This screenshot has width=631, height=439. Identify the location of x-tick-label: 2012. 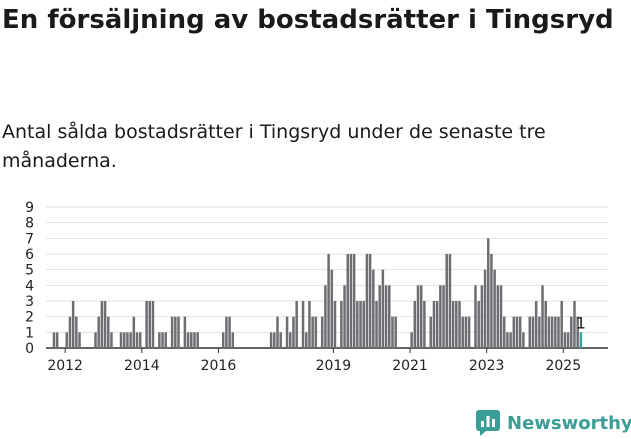
(65, 366).